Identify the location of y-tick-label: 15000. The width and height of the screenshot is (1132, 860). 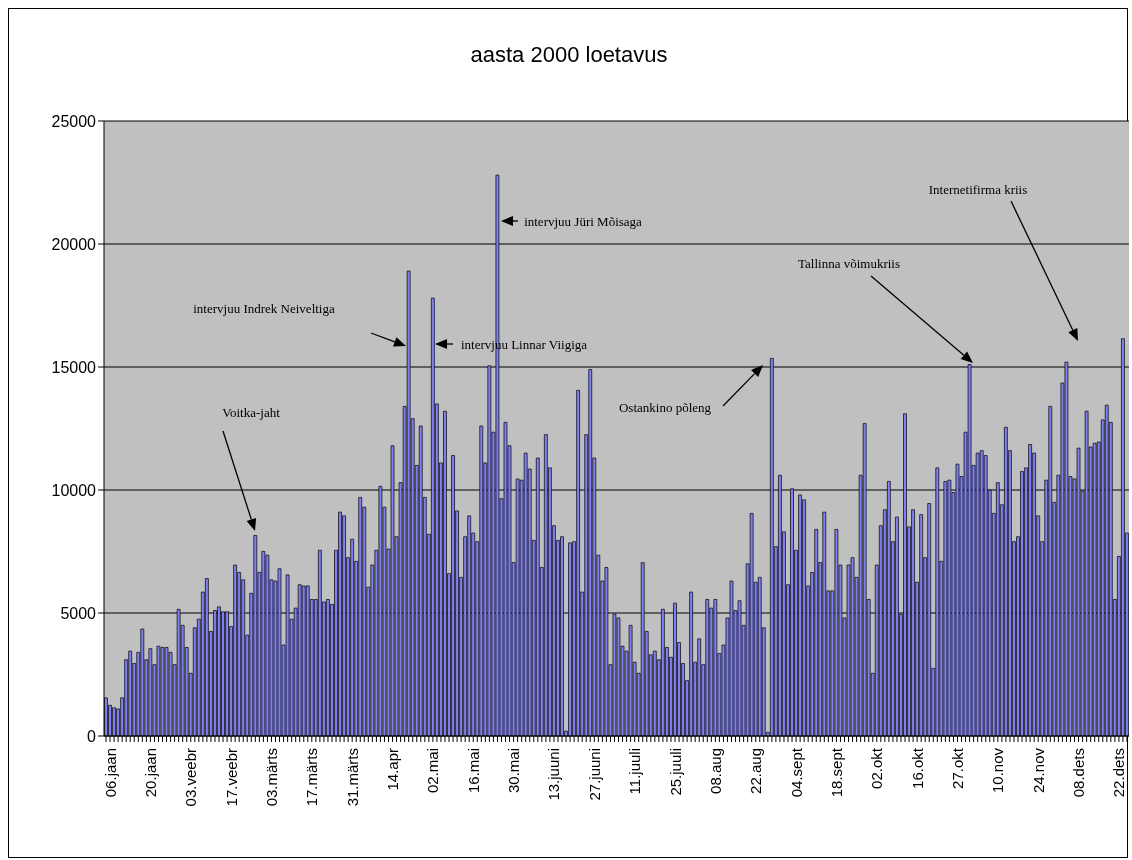
(74, 367).